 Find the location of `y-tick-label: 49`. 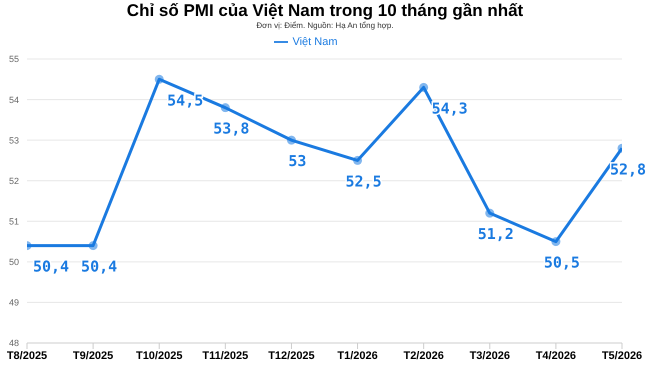

y-tick-label: 49 is located at coordinates (13, 303).